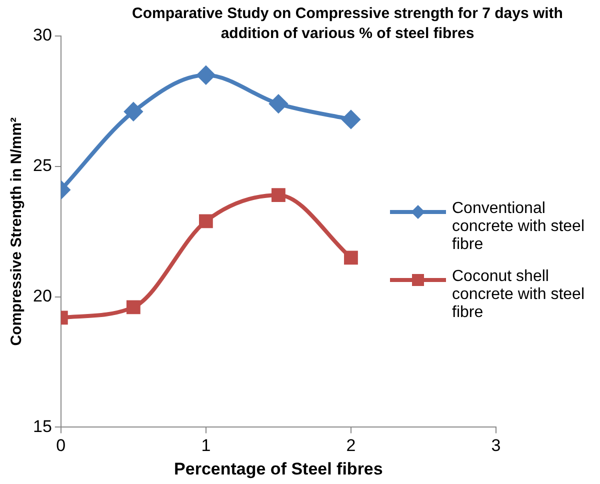 This screenshot has width=600, height=484. What do you see at coordinates (42, 35) in the screenshot?
I see `y-tick-label: 30` at bounding box center [42, 35].